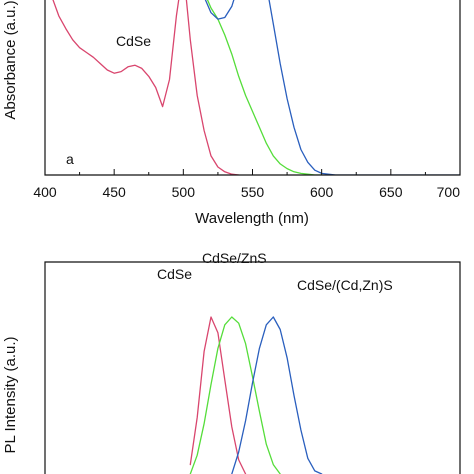 The width and height of the screenshot is (474, 474). I want to click on x-tick-label-650: 650, so click(391, 192).